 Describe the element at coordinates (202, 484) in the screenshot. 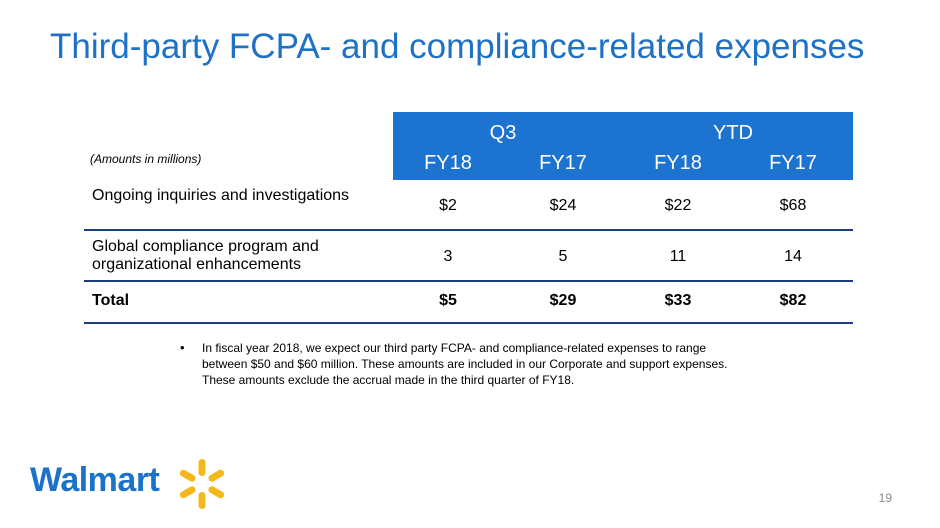

I see `spark-icon` at that location.